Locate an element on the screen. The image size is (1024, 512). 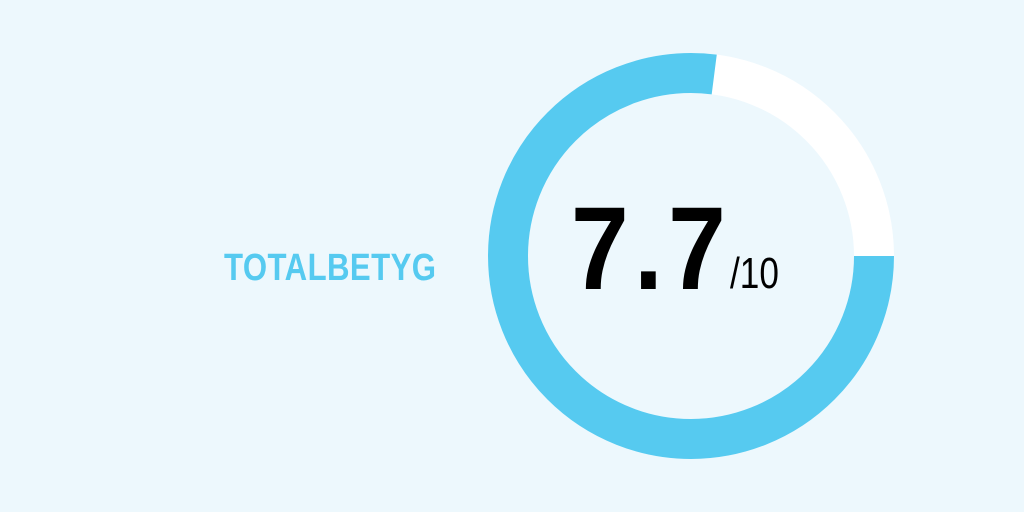
score-value: 7.7 is located at coordinates (651, 249).